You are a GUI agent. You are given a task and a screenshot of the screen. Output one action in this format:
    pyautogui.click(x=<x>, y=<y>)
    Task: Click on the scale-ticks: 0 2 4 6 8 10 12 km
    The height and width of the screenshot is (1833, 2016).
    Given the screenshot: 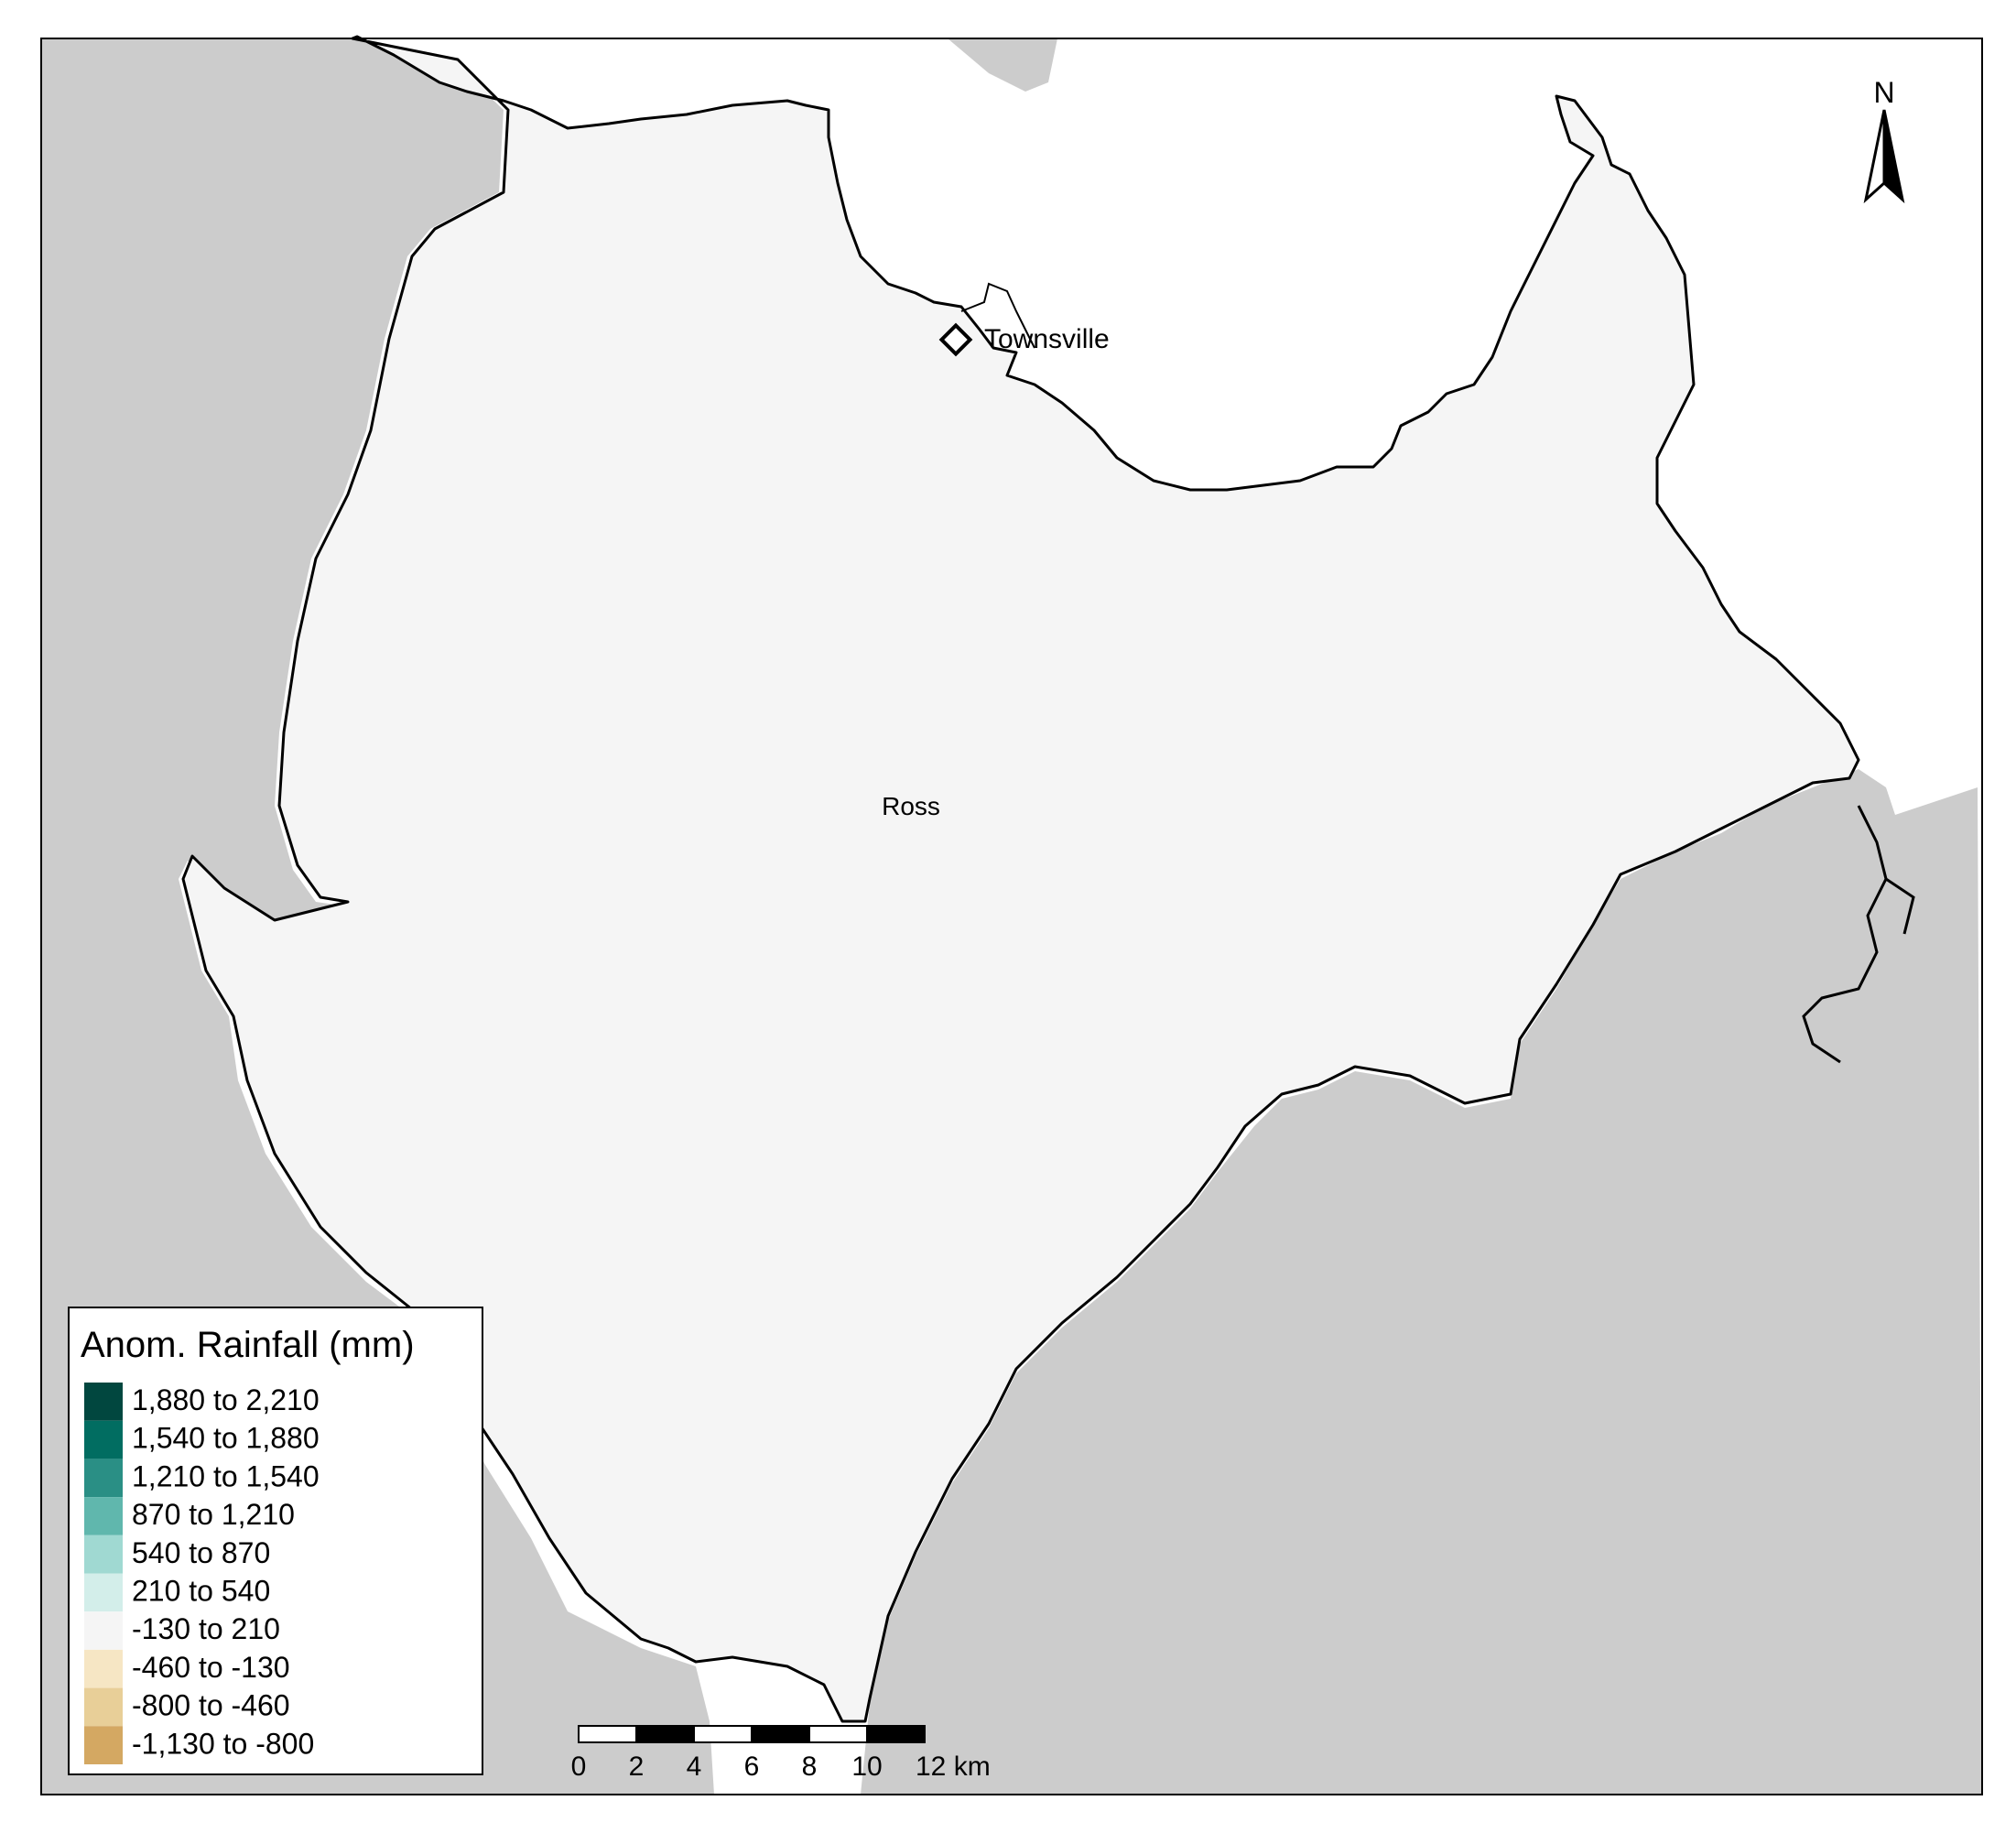 What is the action you would take?
    pyautogui.click(x=781, y=1767)
    